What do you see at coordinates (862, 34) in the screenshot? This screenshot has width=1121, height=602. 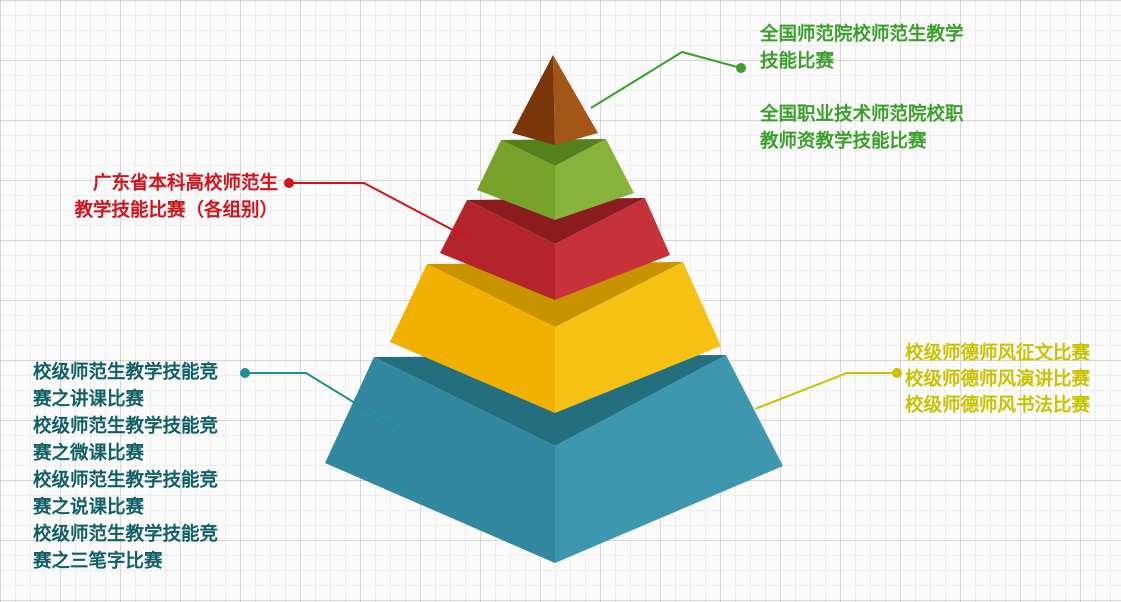 I see `label-line: 全国师范院校师范生教学` at bounding box center [862, 34].